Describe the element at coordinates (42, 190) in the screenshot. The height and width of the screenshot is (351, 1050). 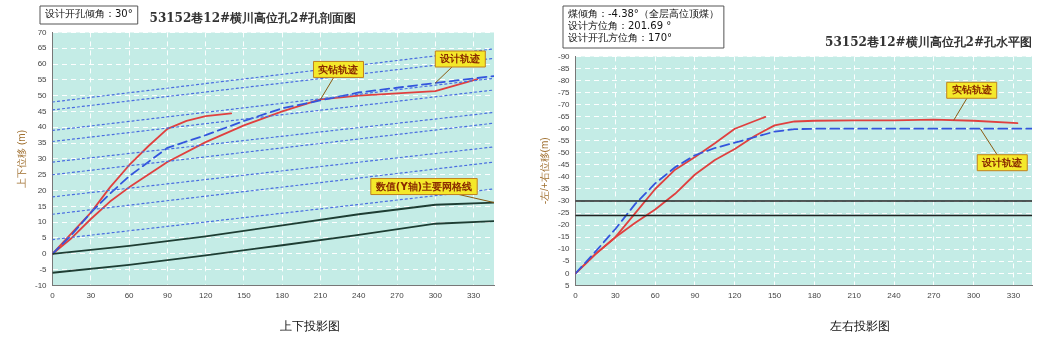
I see `y-tick-label: 20` at that location.